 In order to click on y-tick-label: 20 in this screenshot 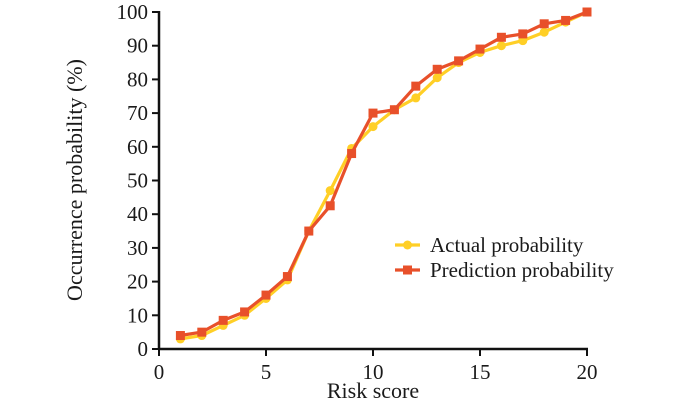, I will do `click(137, 282)`.